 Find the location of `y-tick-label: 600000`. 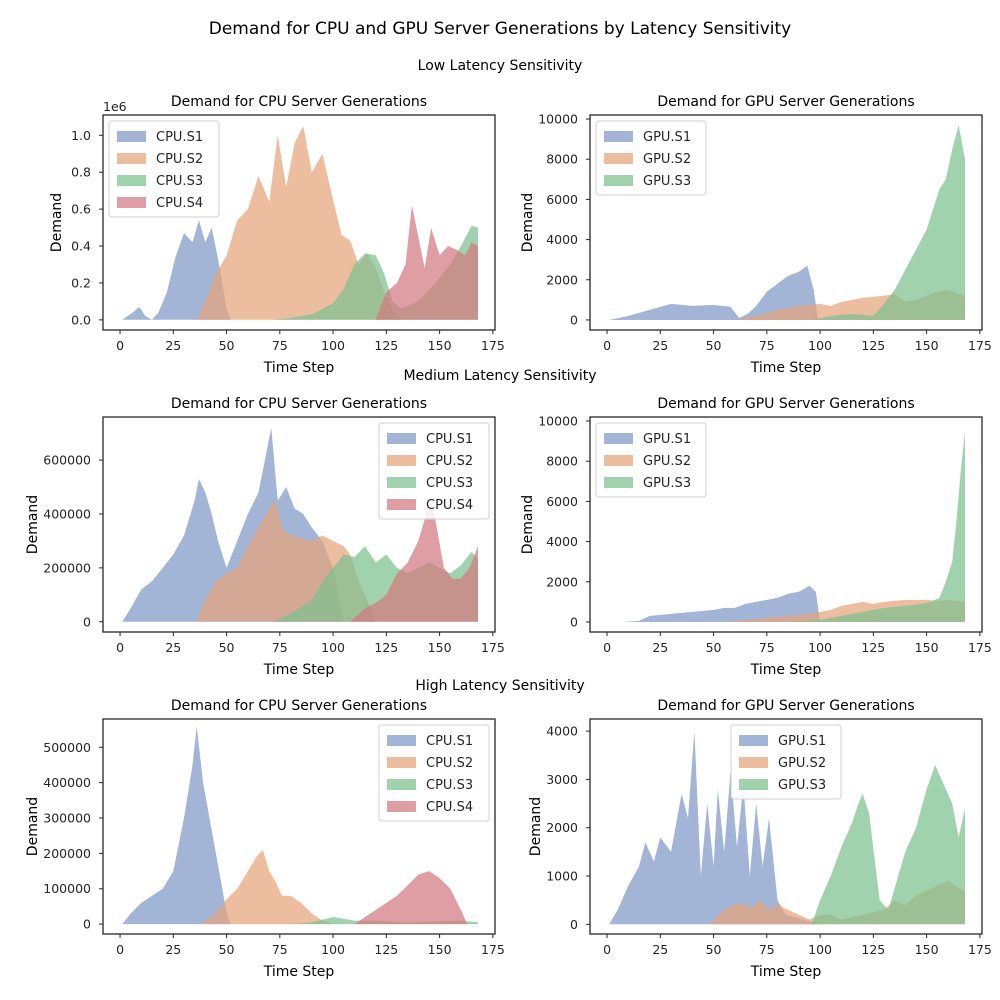

y-tick-label: 600000 is located at coordinates (67, 460).